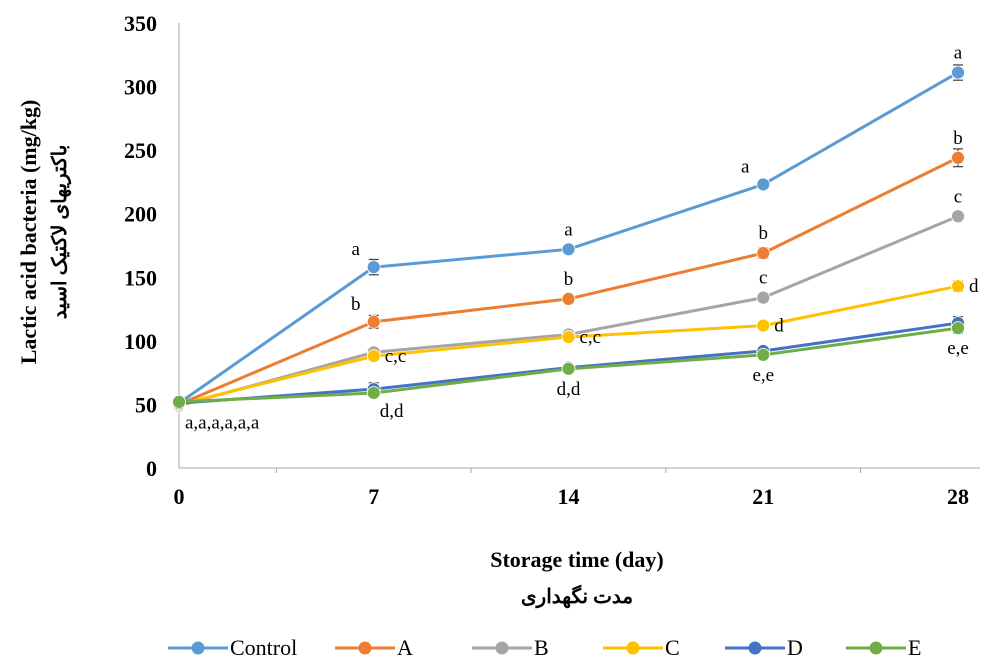 This screenshot has width=999, height=669. Describe the element at coordinates (140, 23) in the screenshot. I see `y-tick-label: 350` at that location.